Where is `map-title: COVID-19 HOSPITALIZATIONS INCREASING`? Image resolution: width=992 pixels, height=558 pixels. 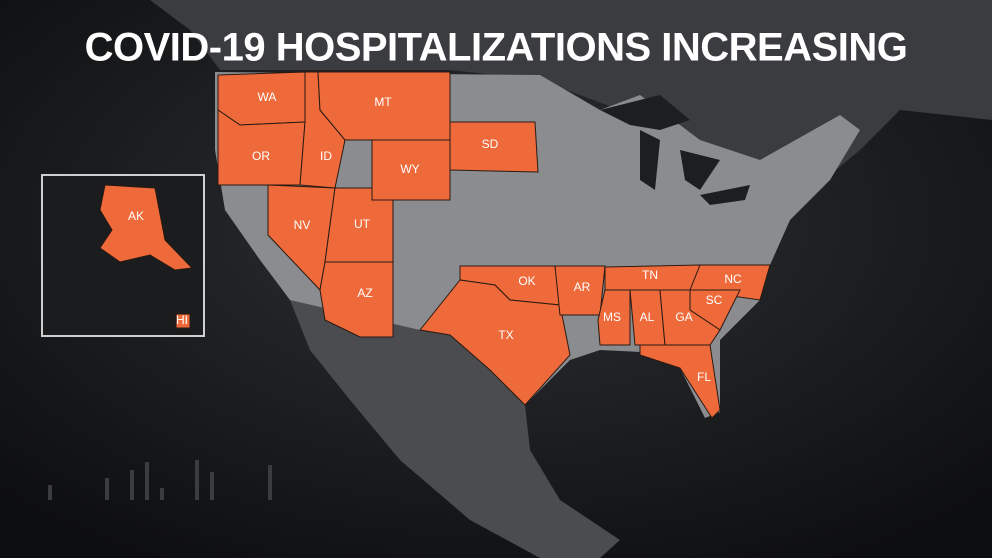 map-title: COVID-19 HOSPITALIZATIONS INCREASING is located at coordinates (496, 48).